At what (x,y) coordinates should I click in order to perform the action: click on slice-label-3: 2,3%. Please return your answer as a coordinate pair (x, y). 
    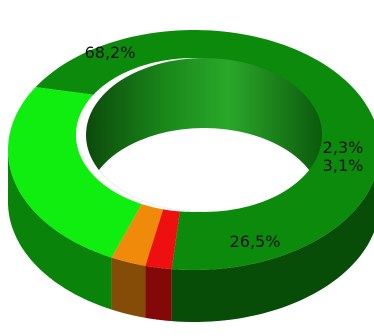
    Looking at the image, I should click on (343, 147).